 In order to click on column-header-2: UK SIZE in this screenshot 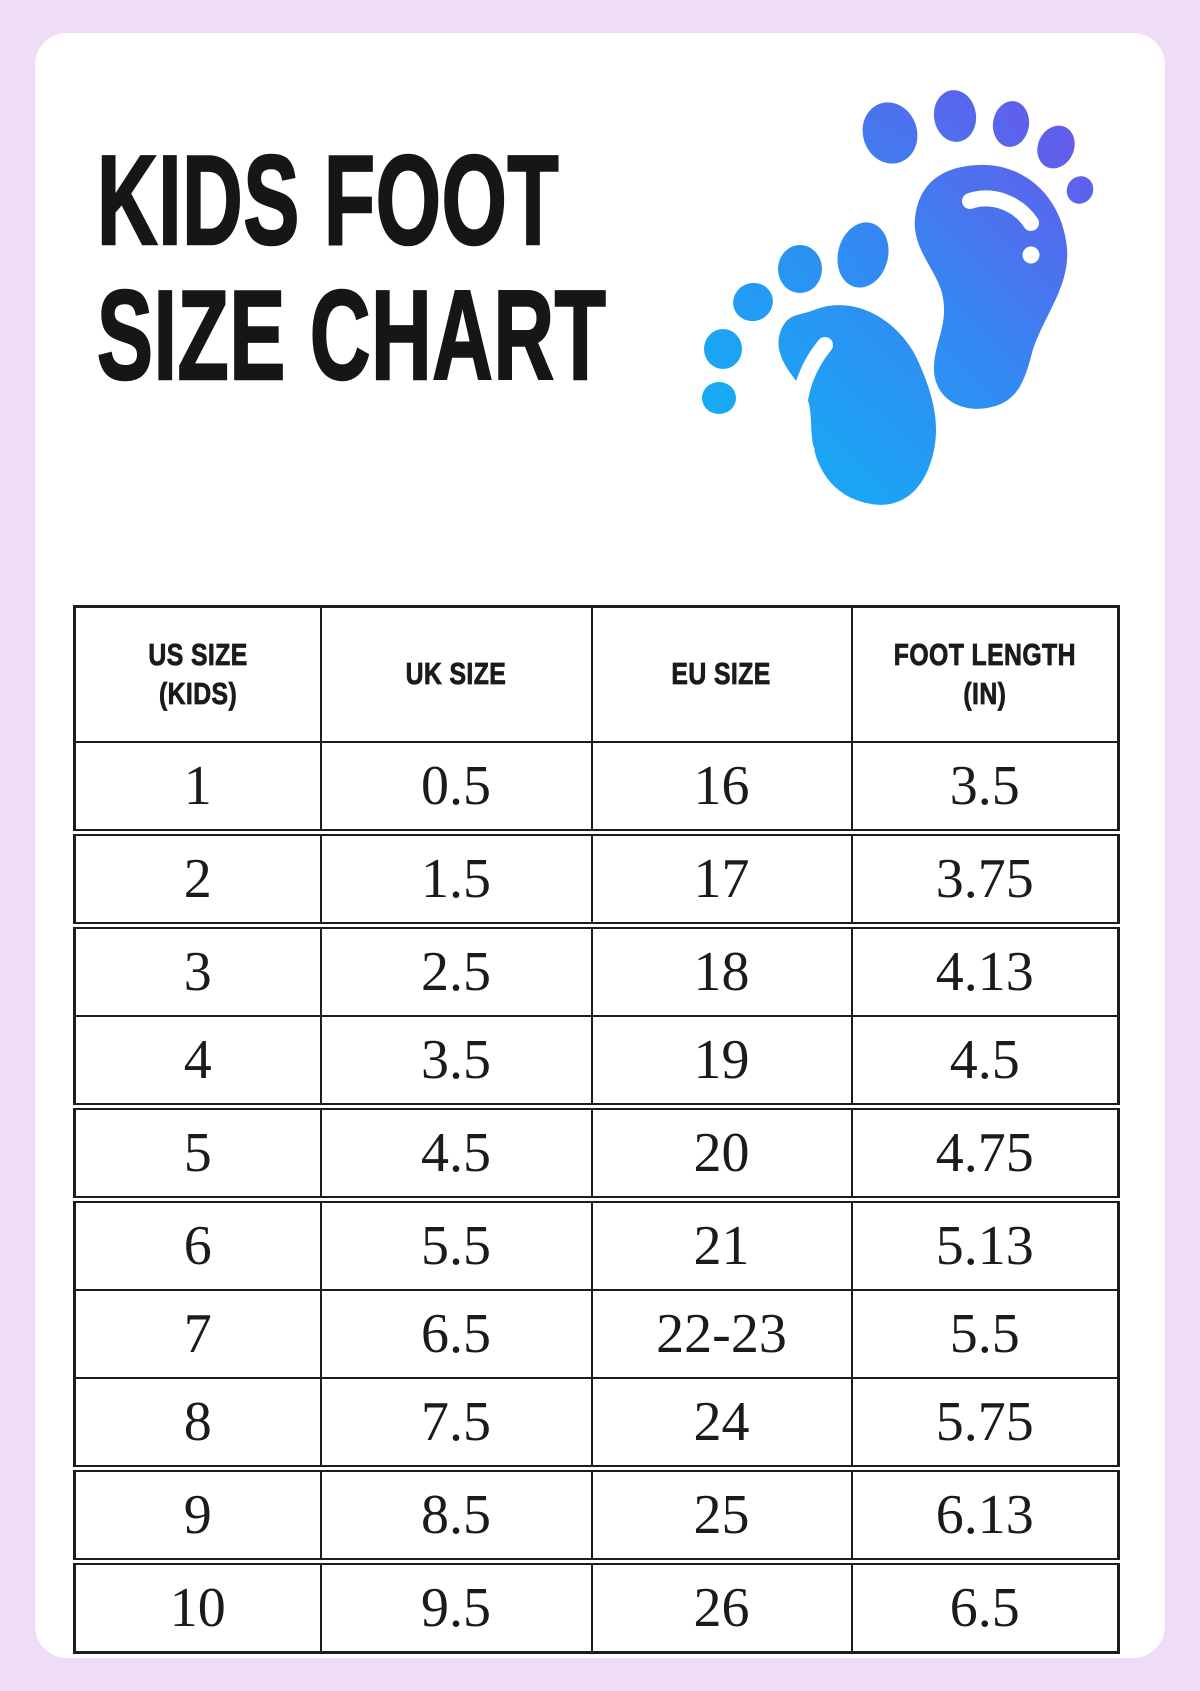, I will do `click(456, 674)`.